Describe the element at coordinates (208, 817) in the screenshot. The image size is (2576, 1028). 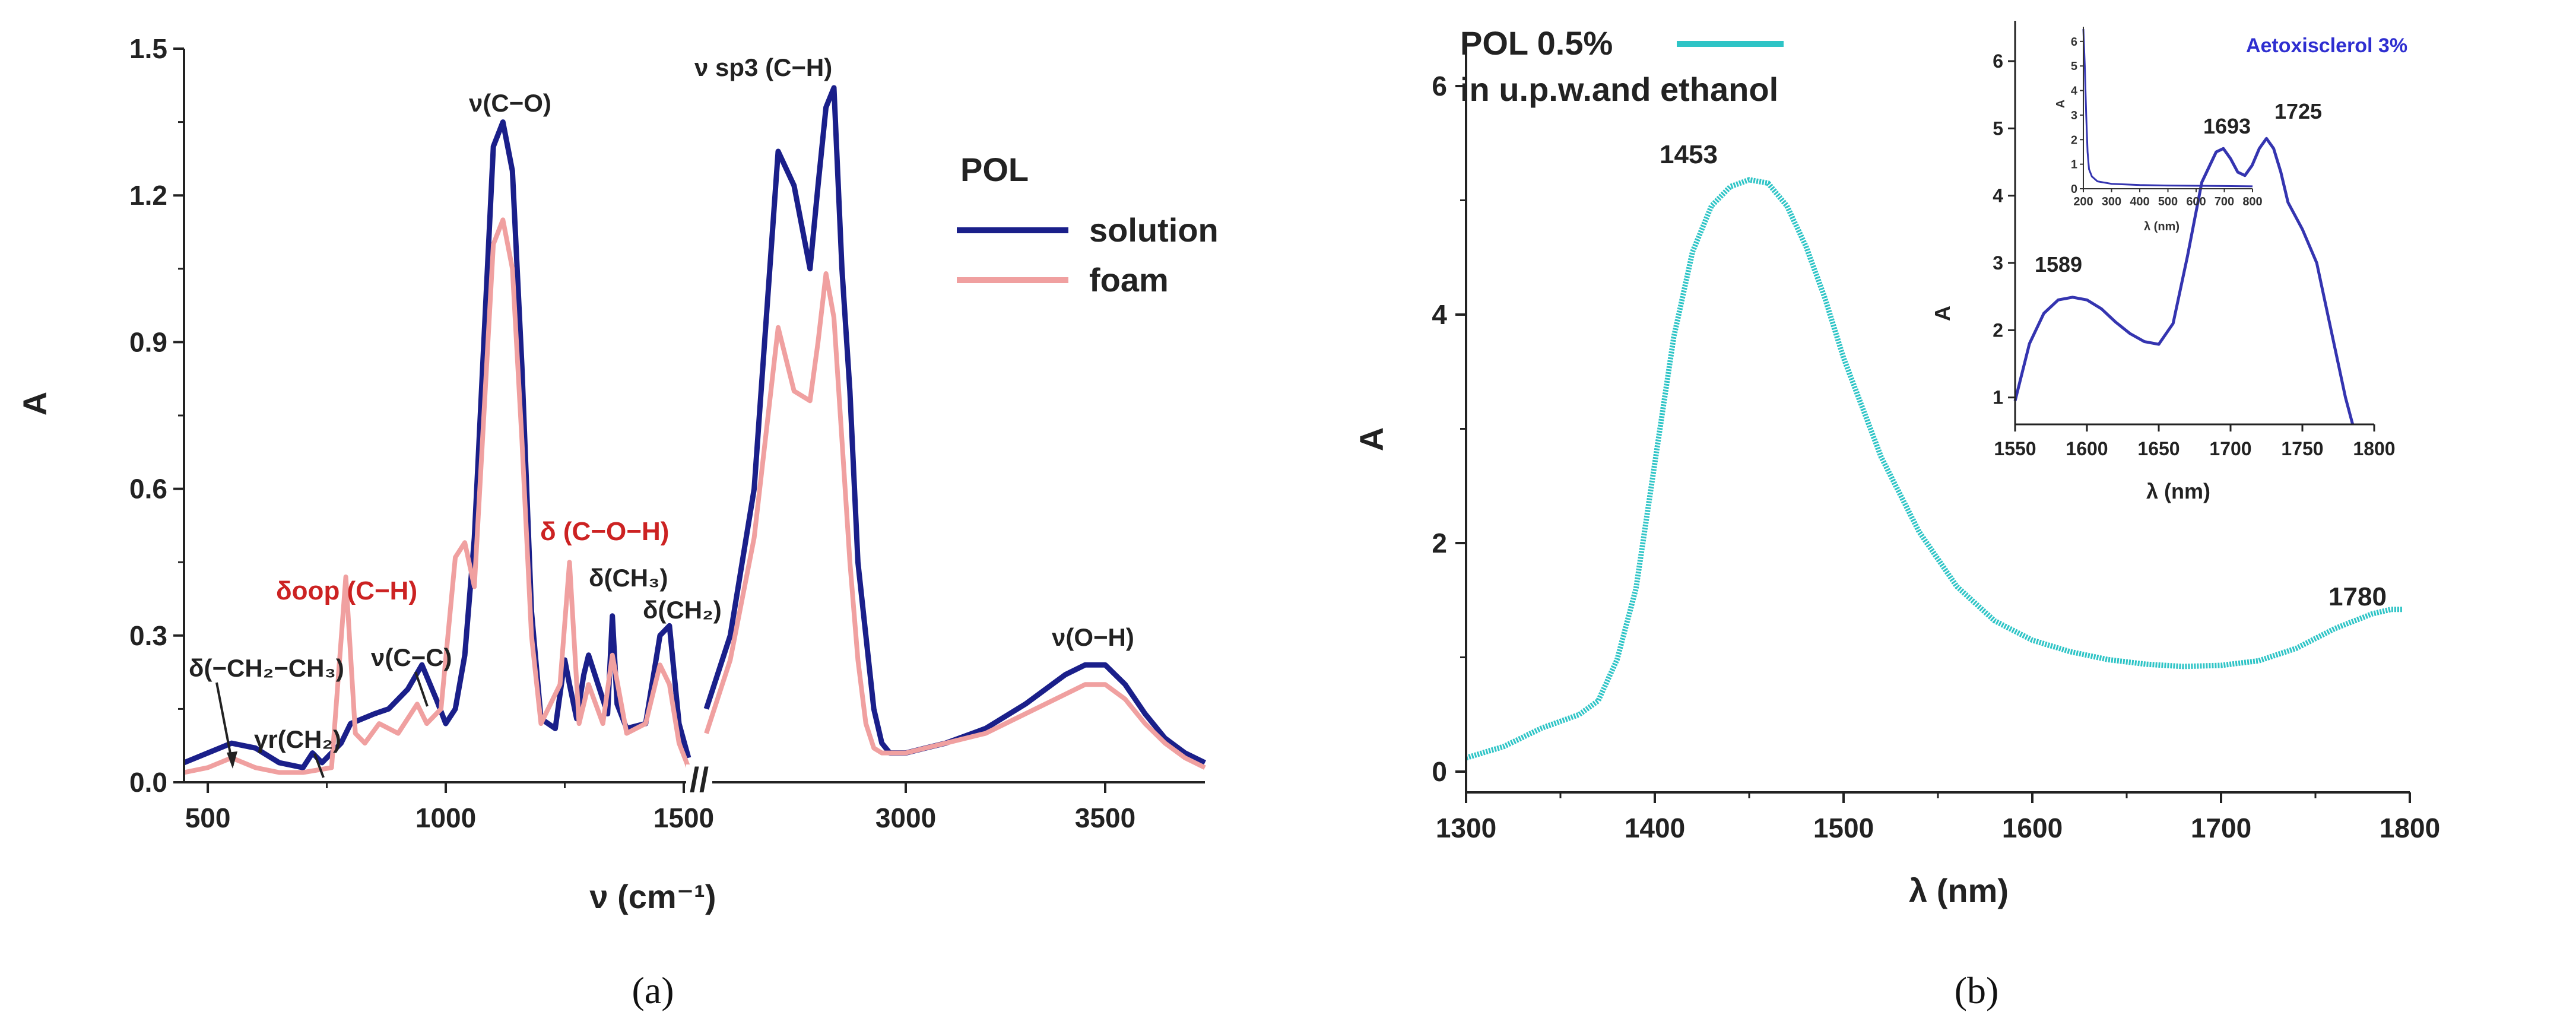
I see `x-tick-label: 500` at that location.